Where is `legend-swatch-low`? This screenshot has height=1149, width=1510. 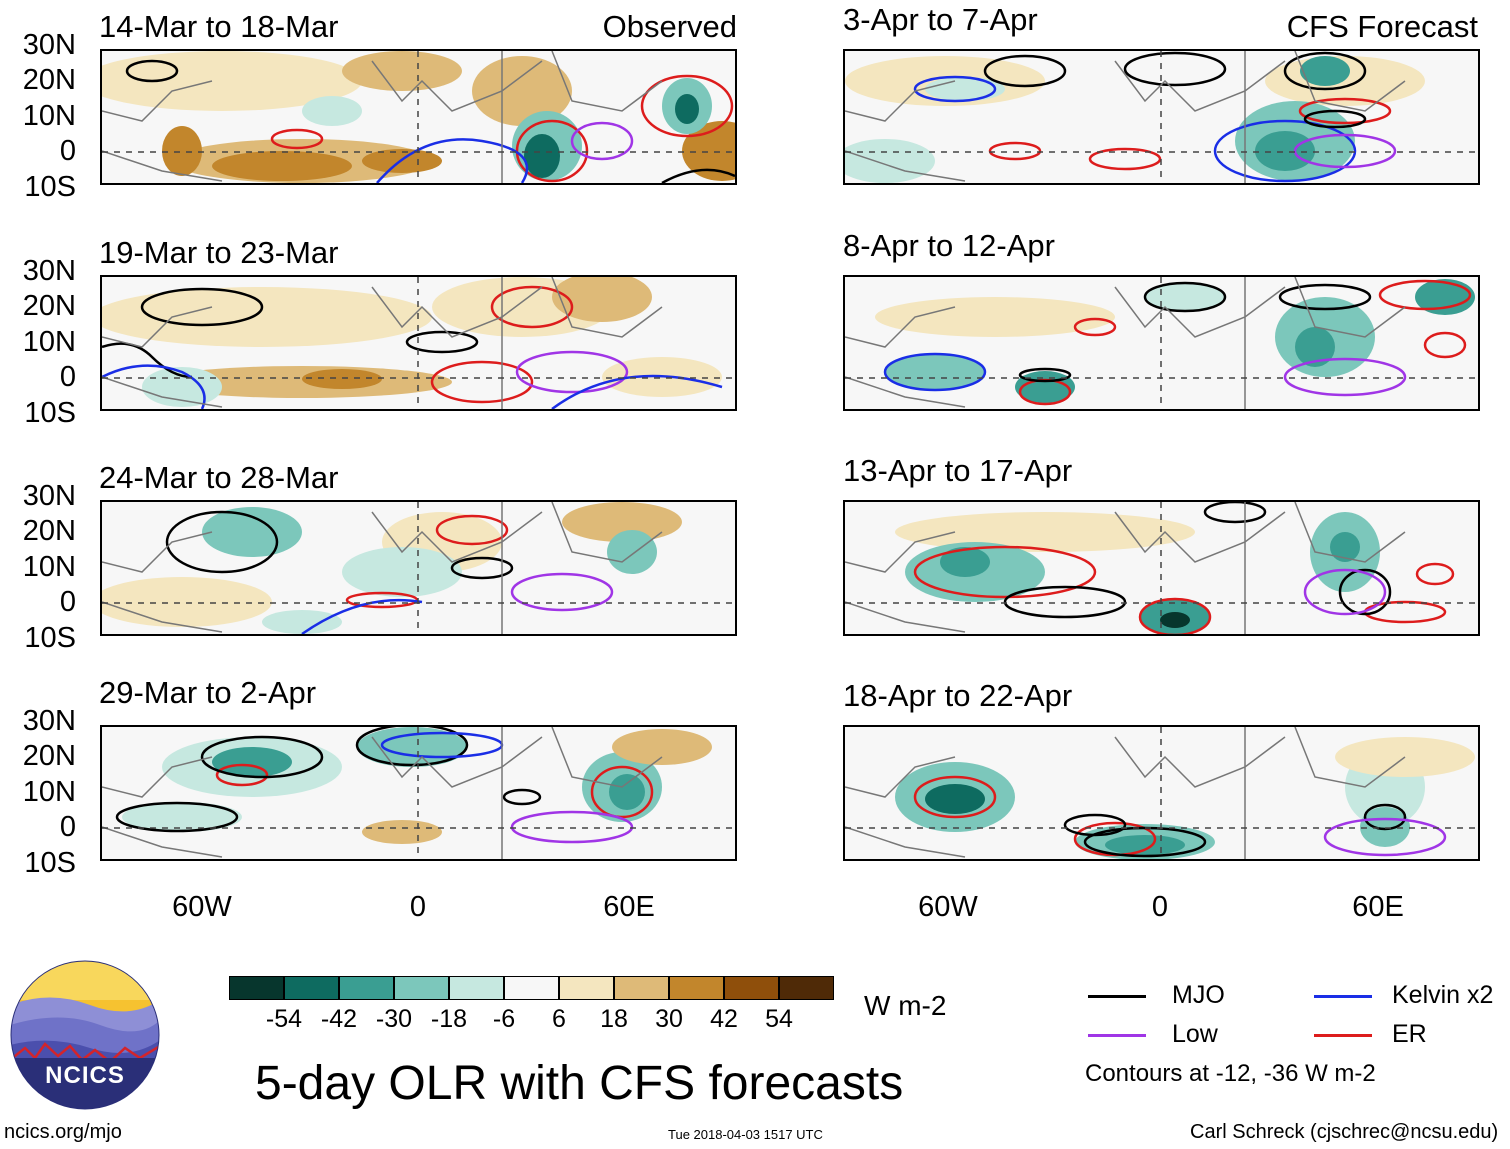 legend-swatch-low is located at coordinates (1117, 1035).